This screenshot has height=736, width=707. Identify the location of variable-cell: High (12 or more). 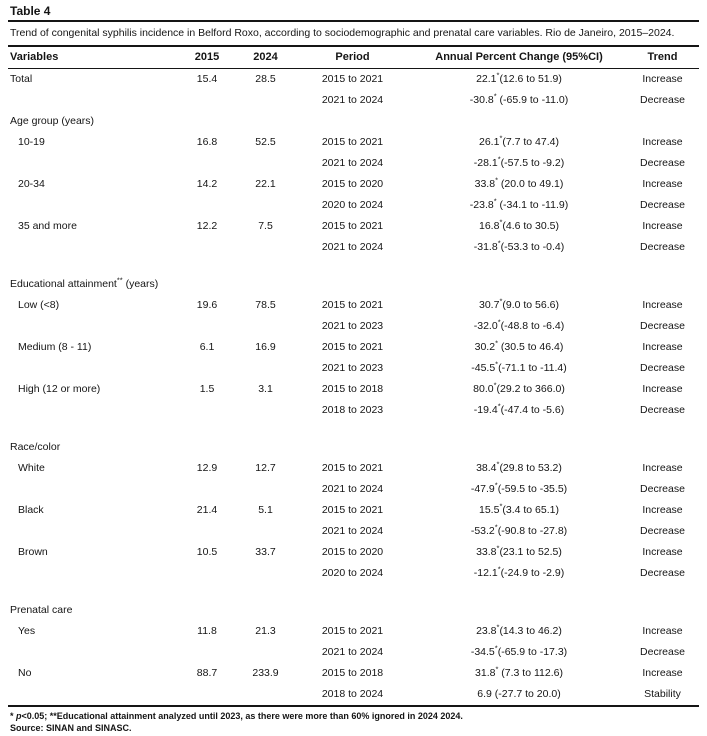
(59, 389).